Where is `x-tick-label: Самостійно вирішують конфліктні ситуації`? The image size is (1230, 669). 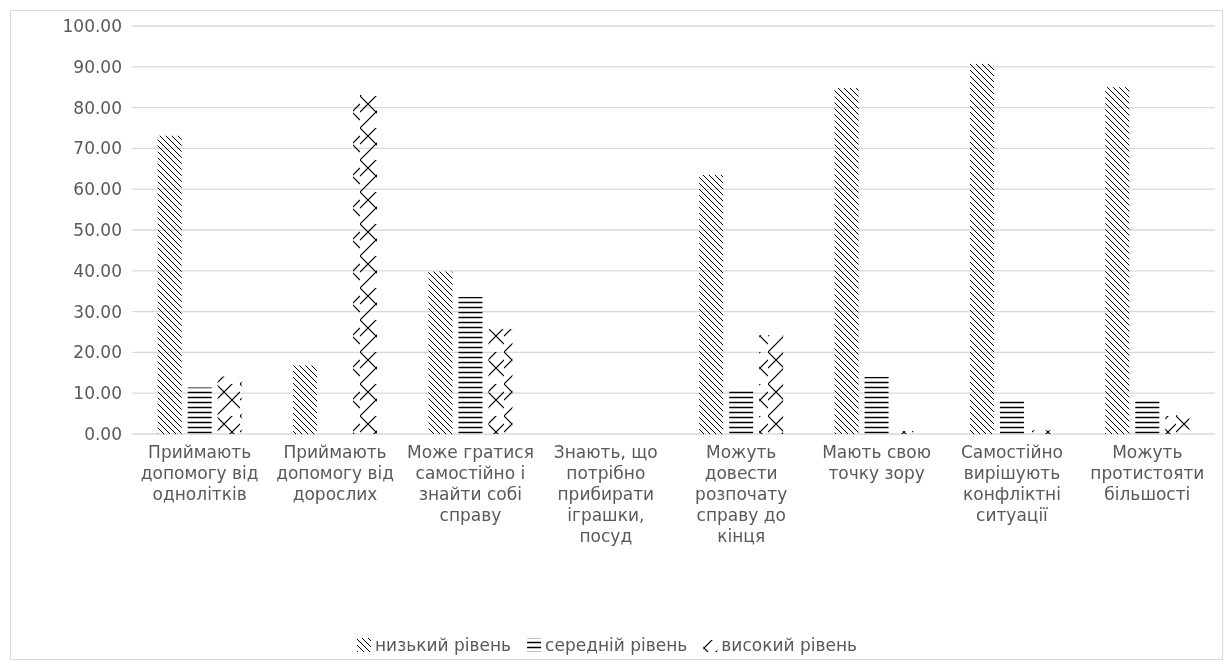
x-tick-label: Самостійно вирішують конфліктні ситуації is located at coordinates (1011, 483).